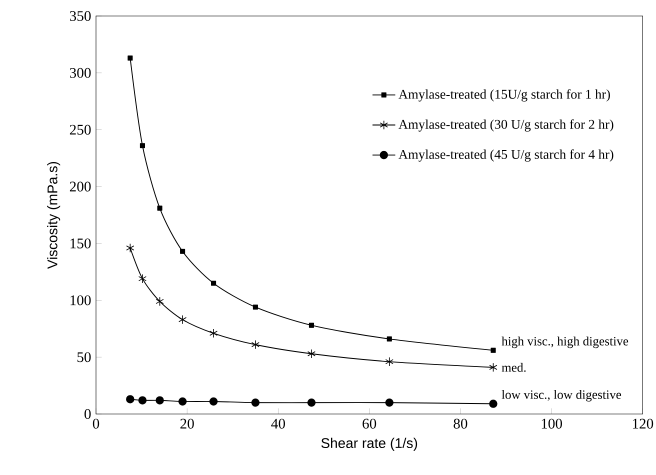 This screenshot has height=475, width=656. Describe the element at coordinates (80, 243) in the screenshot. I see `y-tick-label: 150` at that location.